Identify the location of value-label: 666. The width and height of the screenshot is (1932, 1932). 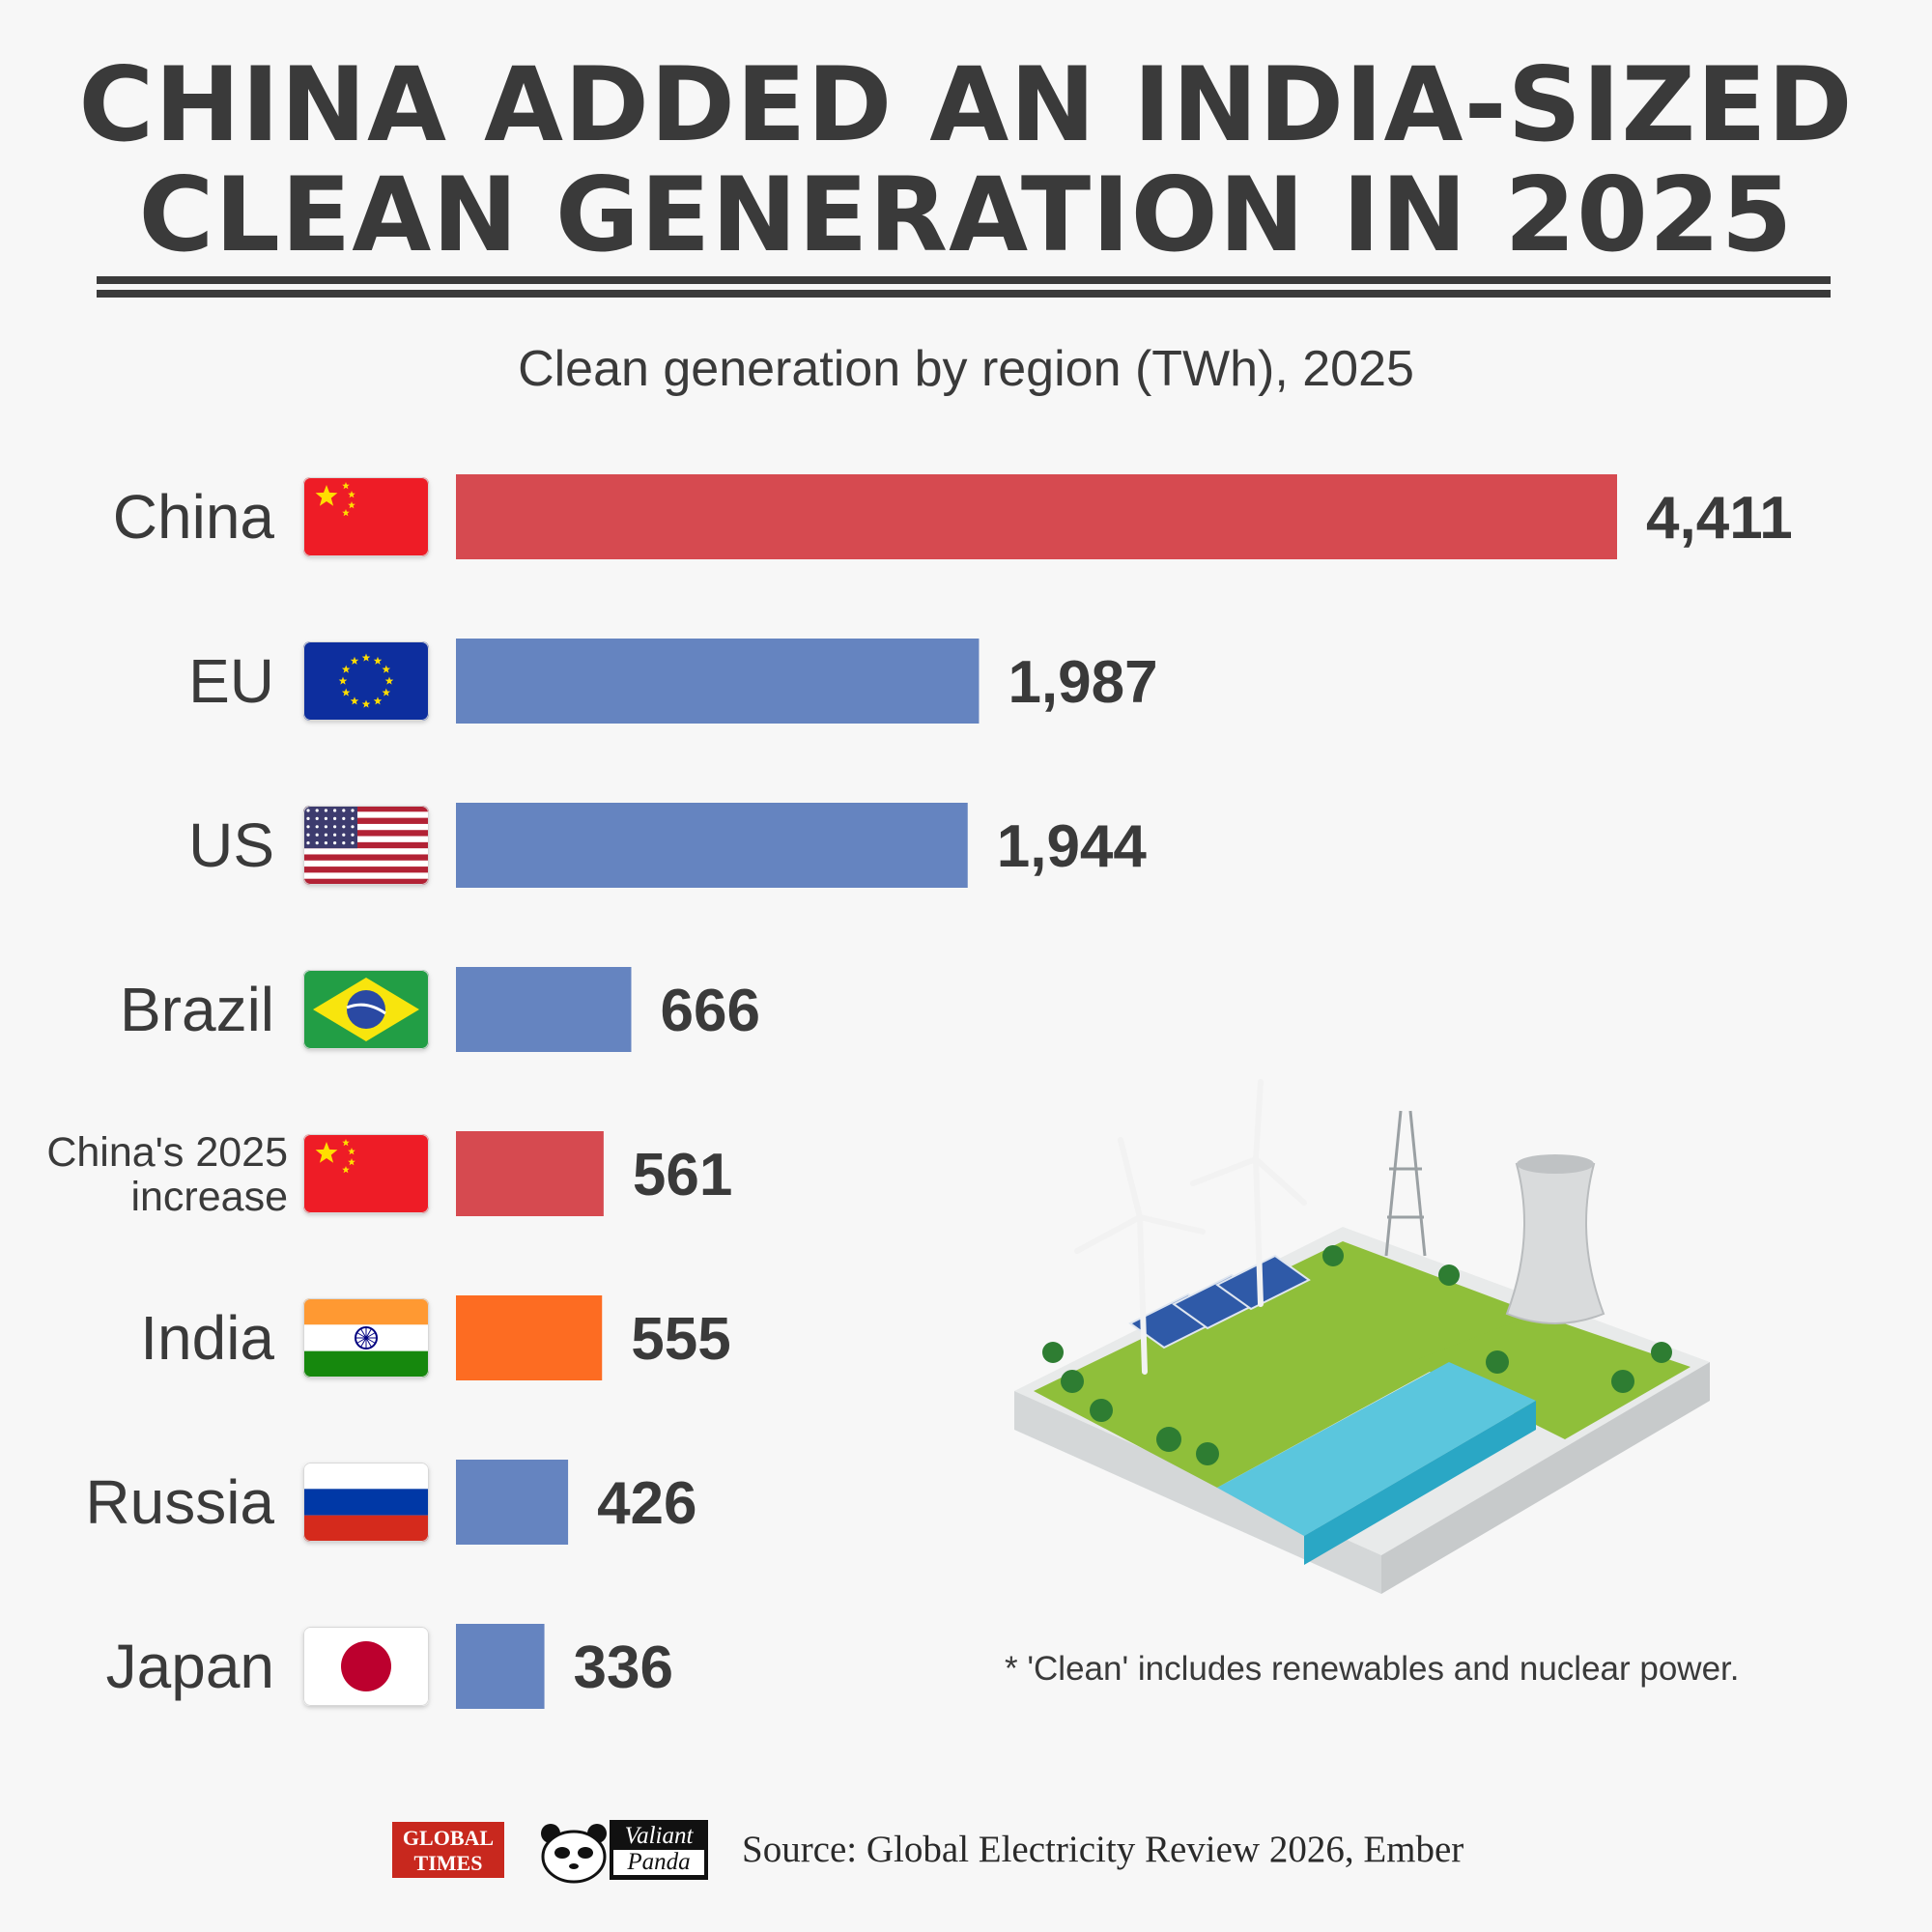
(709, 1011).